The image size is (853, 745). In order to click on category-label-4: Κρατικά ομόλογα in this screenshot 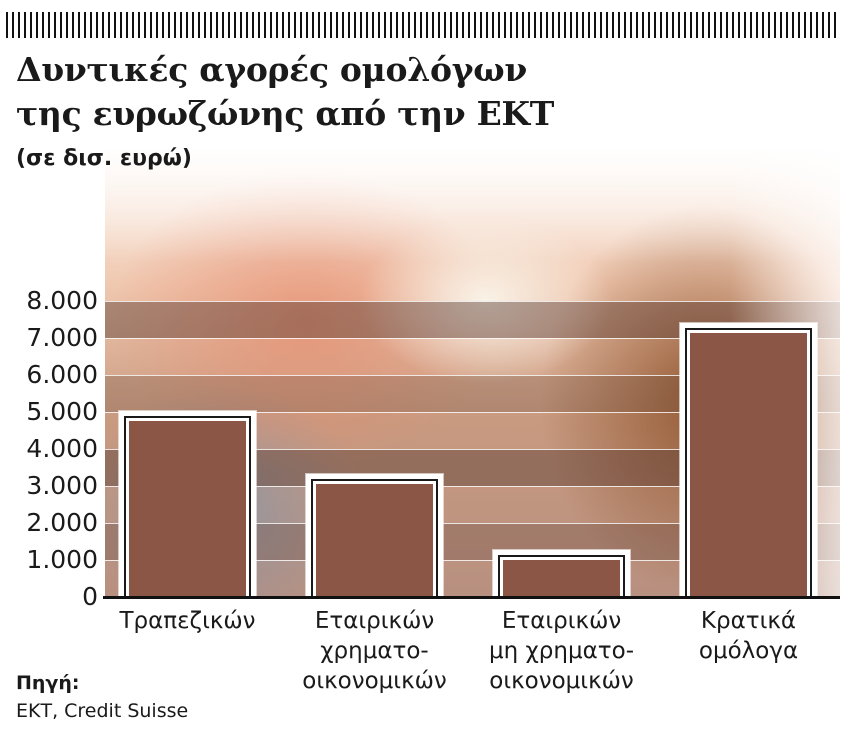, I will do `click(749, 636)`.